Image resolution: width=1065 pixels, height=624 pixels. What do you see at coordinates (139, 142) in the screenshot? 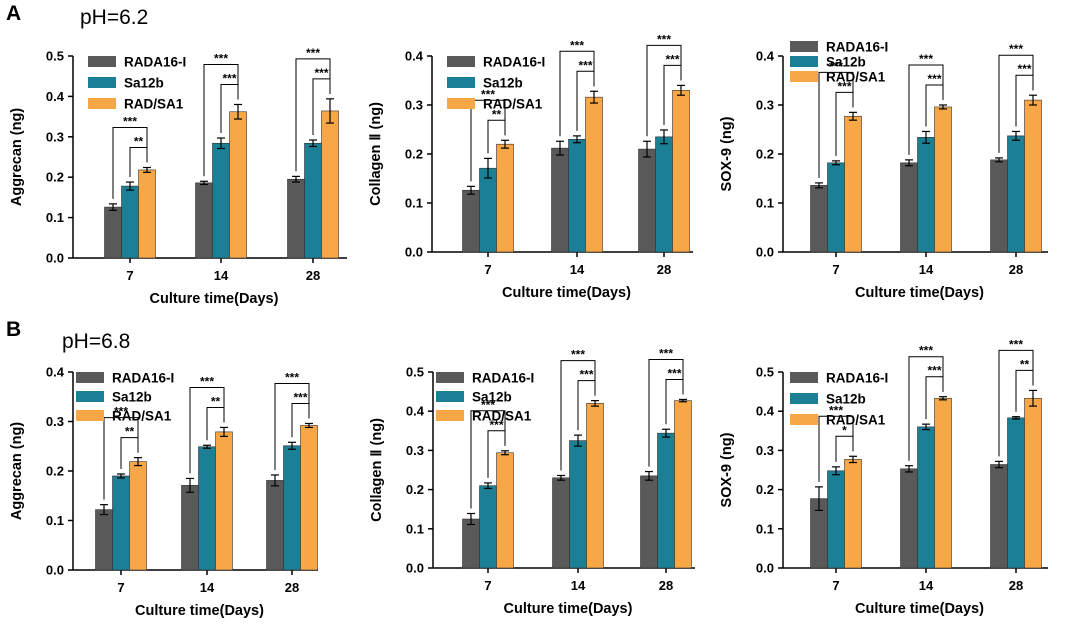
I see `chart1-significance-label: **` at bounding box center [139, 142].